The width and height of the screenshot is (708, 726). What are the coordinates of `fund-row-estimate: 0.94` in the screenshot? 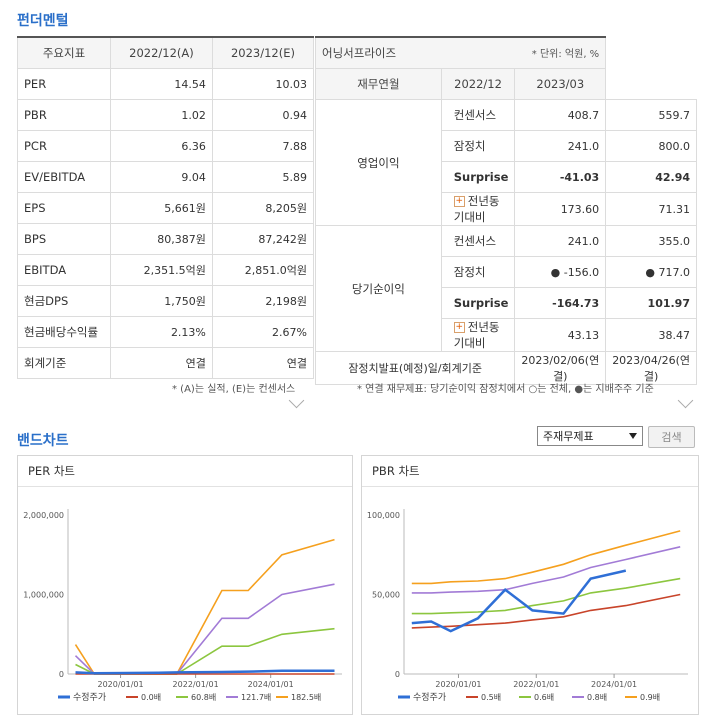 It's located at (263, 115).